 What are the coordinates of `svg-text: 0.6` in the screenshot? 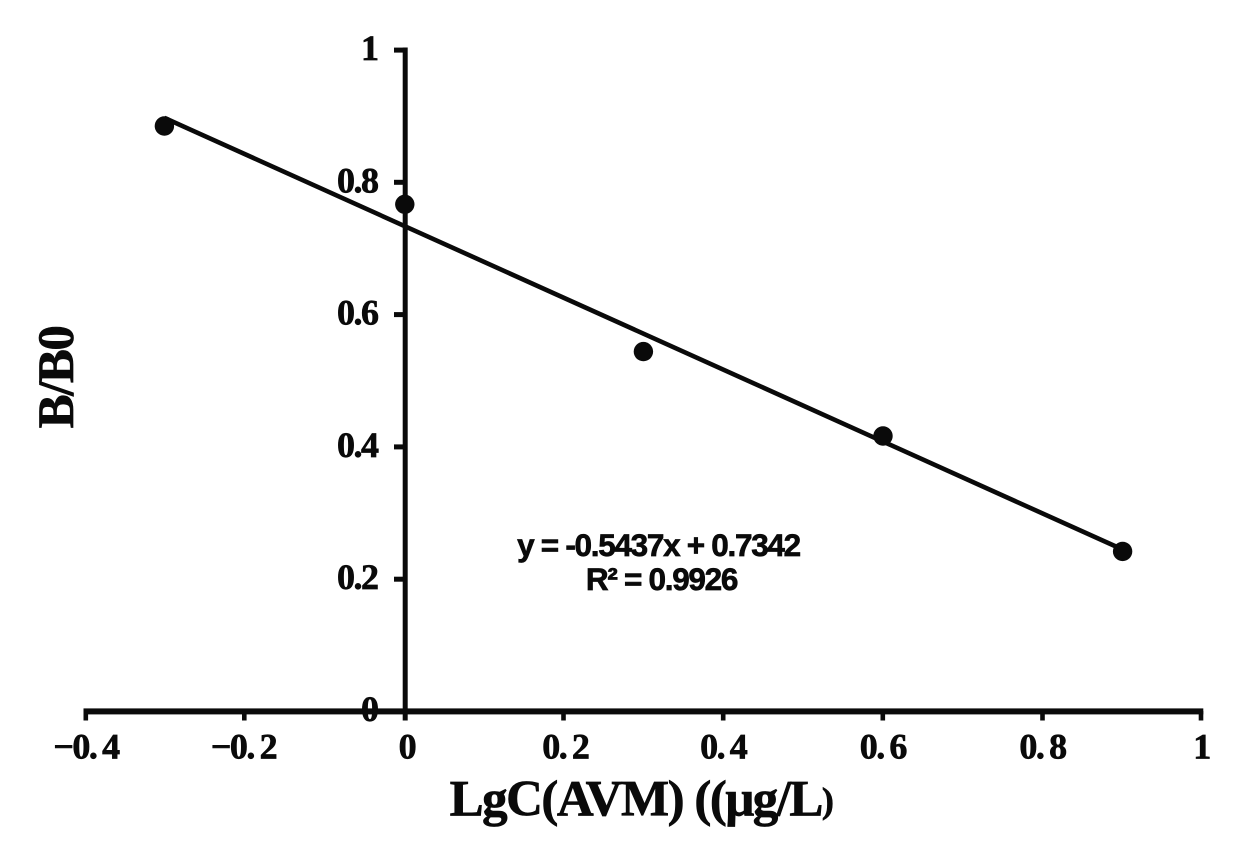 It's located at (357, 313).